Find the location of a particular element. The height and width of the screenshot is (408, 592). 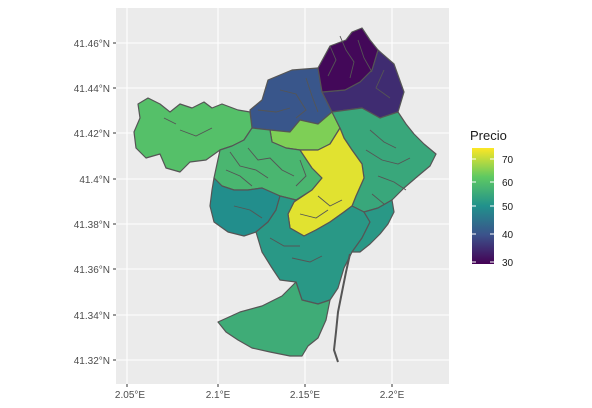

legend-label: 70 is located at coordinates (508, 160).